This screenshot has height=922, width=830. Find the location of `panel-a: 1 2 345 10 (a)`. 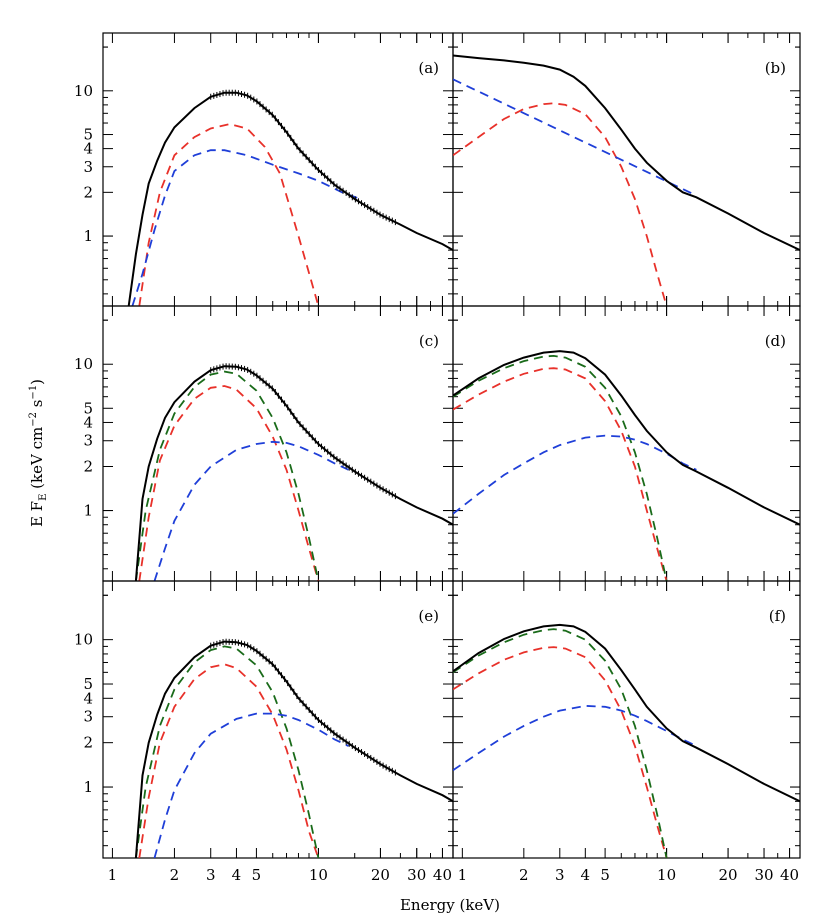

panel-a: 1 2 345 10 (a) is located at coordinates (264, 169).